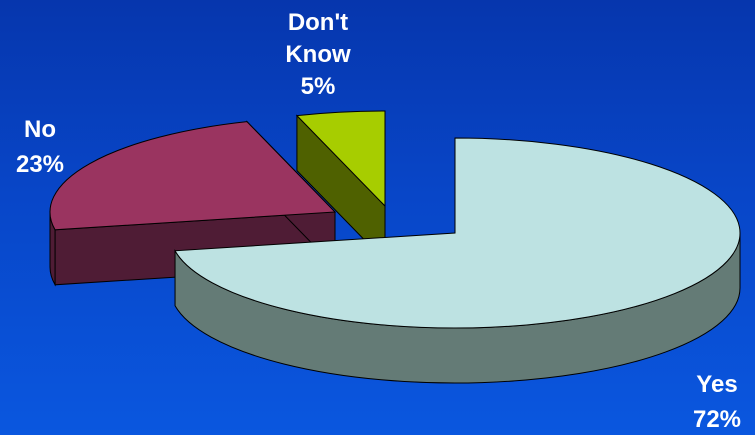 Image resolution: width=755 pixels, height=435 pixels. Describe the element at coordinates (717, 419) in the screenshot. I see `data-label-yes-line-2: 72%` at that location.